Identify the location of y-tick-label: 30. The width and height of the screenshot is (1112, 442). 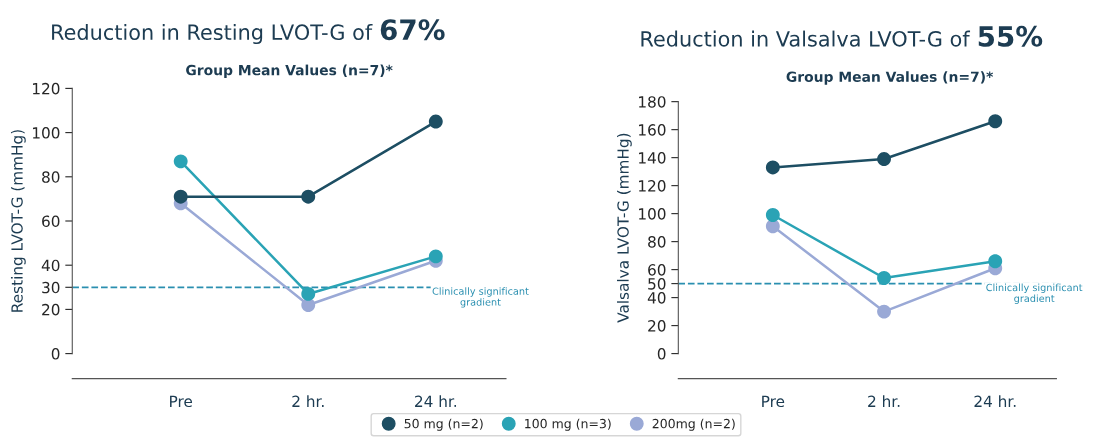
(51, 287).